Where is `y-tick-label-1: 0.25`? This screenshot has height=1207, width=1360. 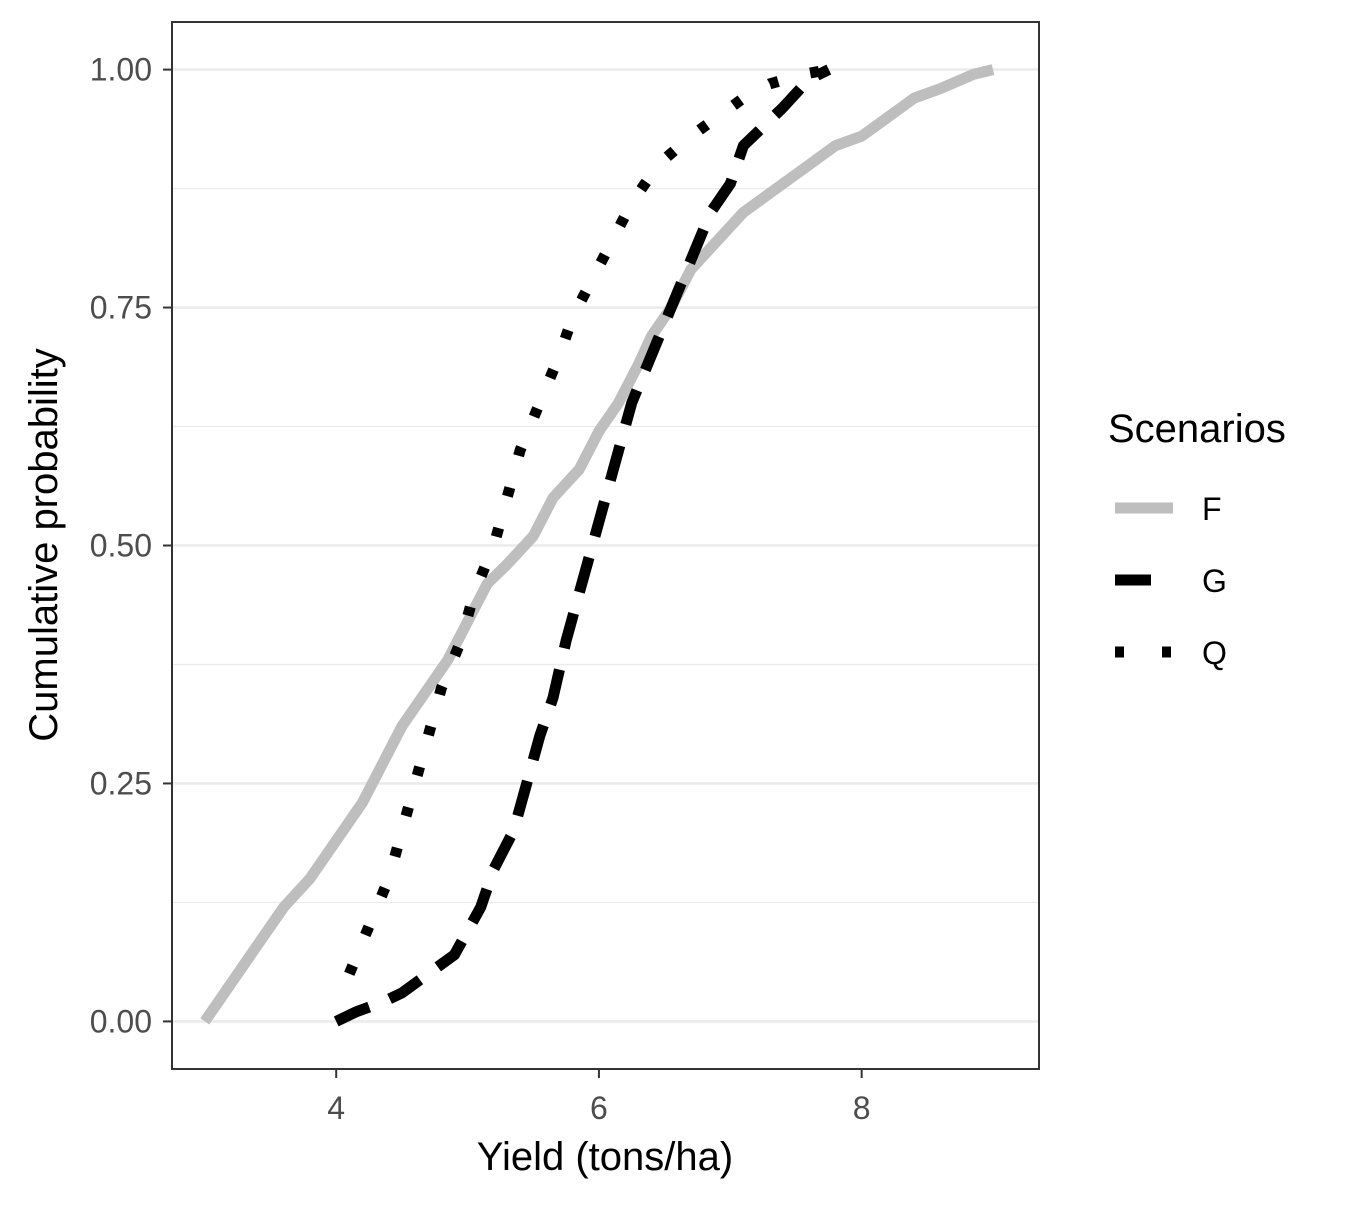 y-tick-label-1: 0.25 is located at coordinates (121, 783).